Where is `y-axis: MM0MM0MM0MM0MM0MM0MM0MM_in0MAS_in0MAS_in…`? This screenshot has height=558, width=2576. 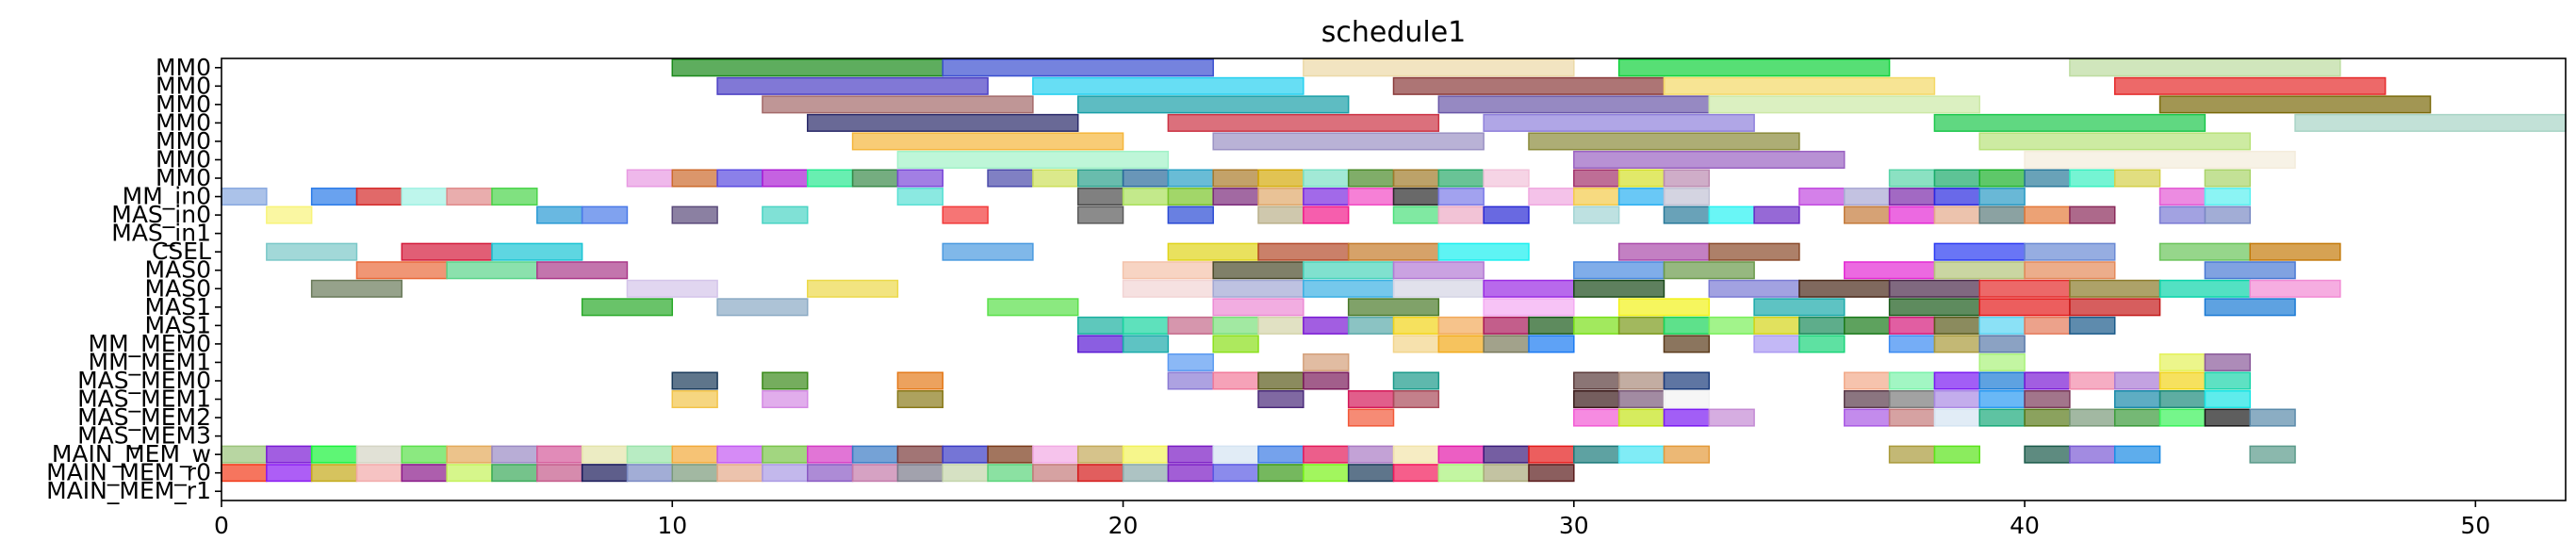 y-axis: MM0MM0MM0MM0MM0MM0MM0MM_in0MAS_in0MAS_in… is located at coordinates (134, 279).